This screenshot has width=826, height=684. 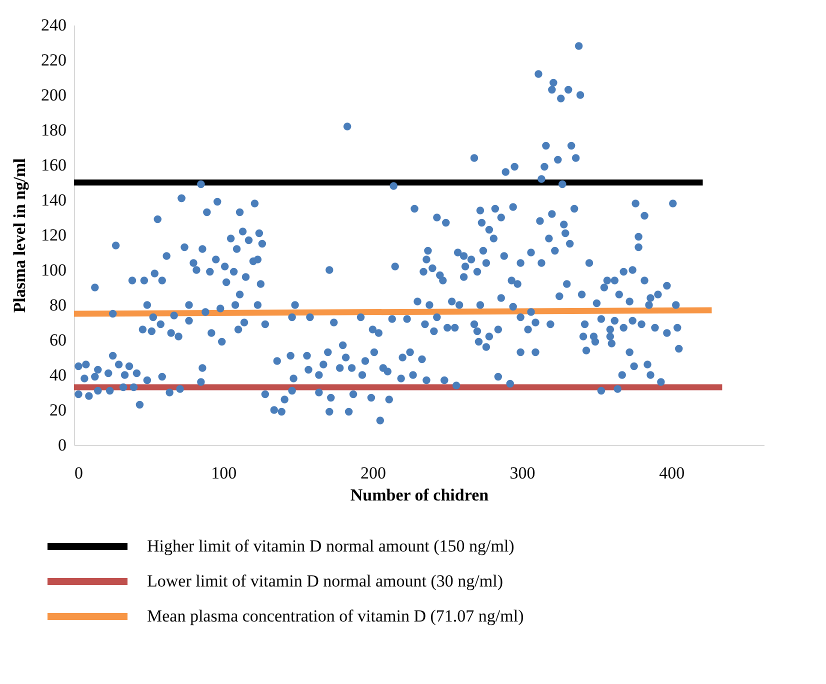 What do you see at coordinates (53, 130) in the screenshot?
I see `y-tick-label: 180` at bounding box center [53, 130].